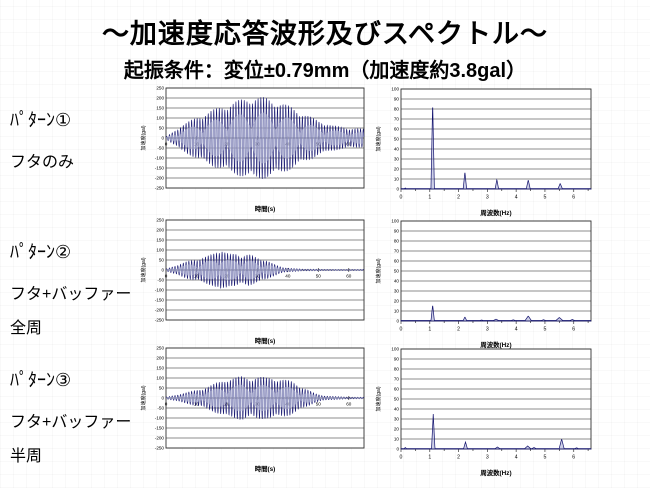  What do you see at coordinates (69, 133) in the screenshot?
I see `pattern-1-labels: ﾊﾟﾀｰﾝ① フタのみ` at bounding box center [69, 133].